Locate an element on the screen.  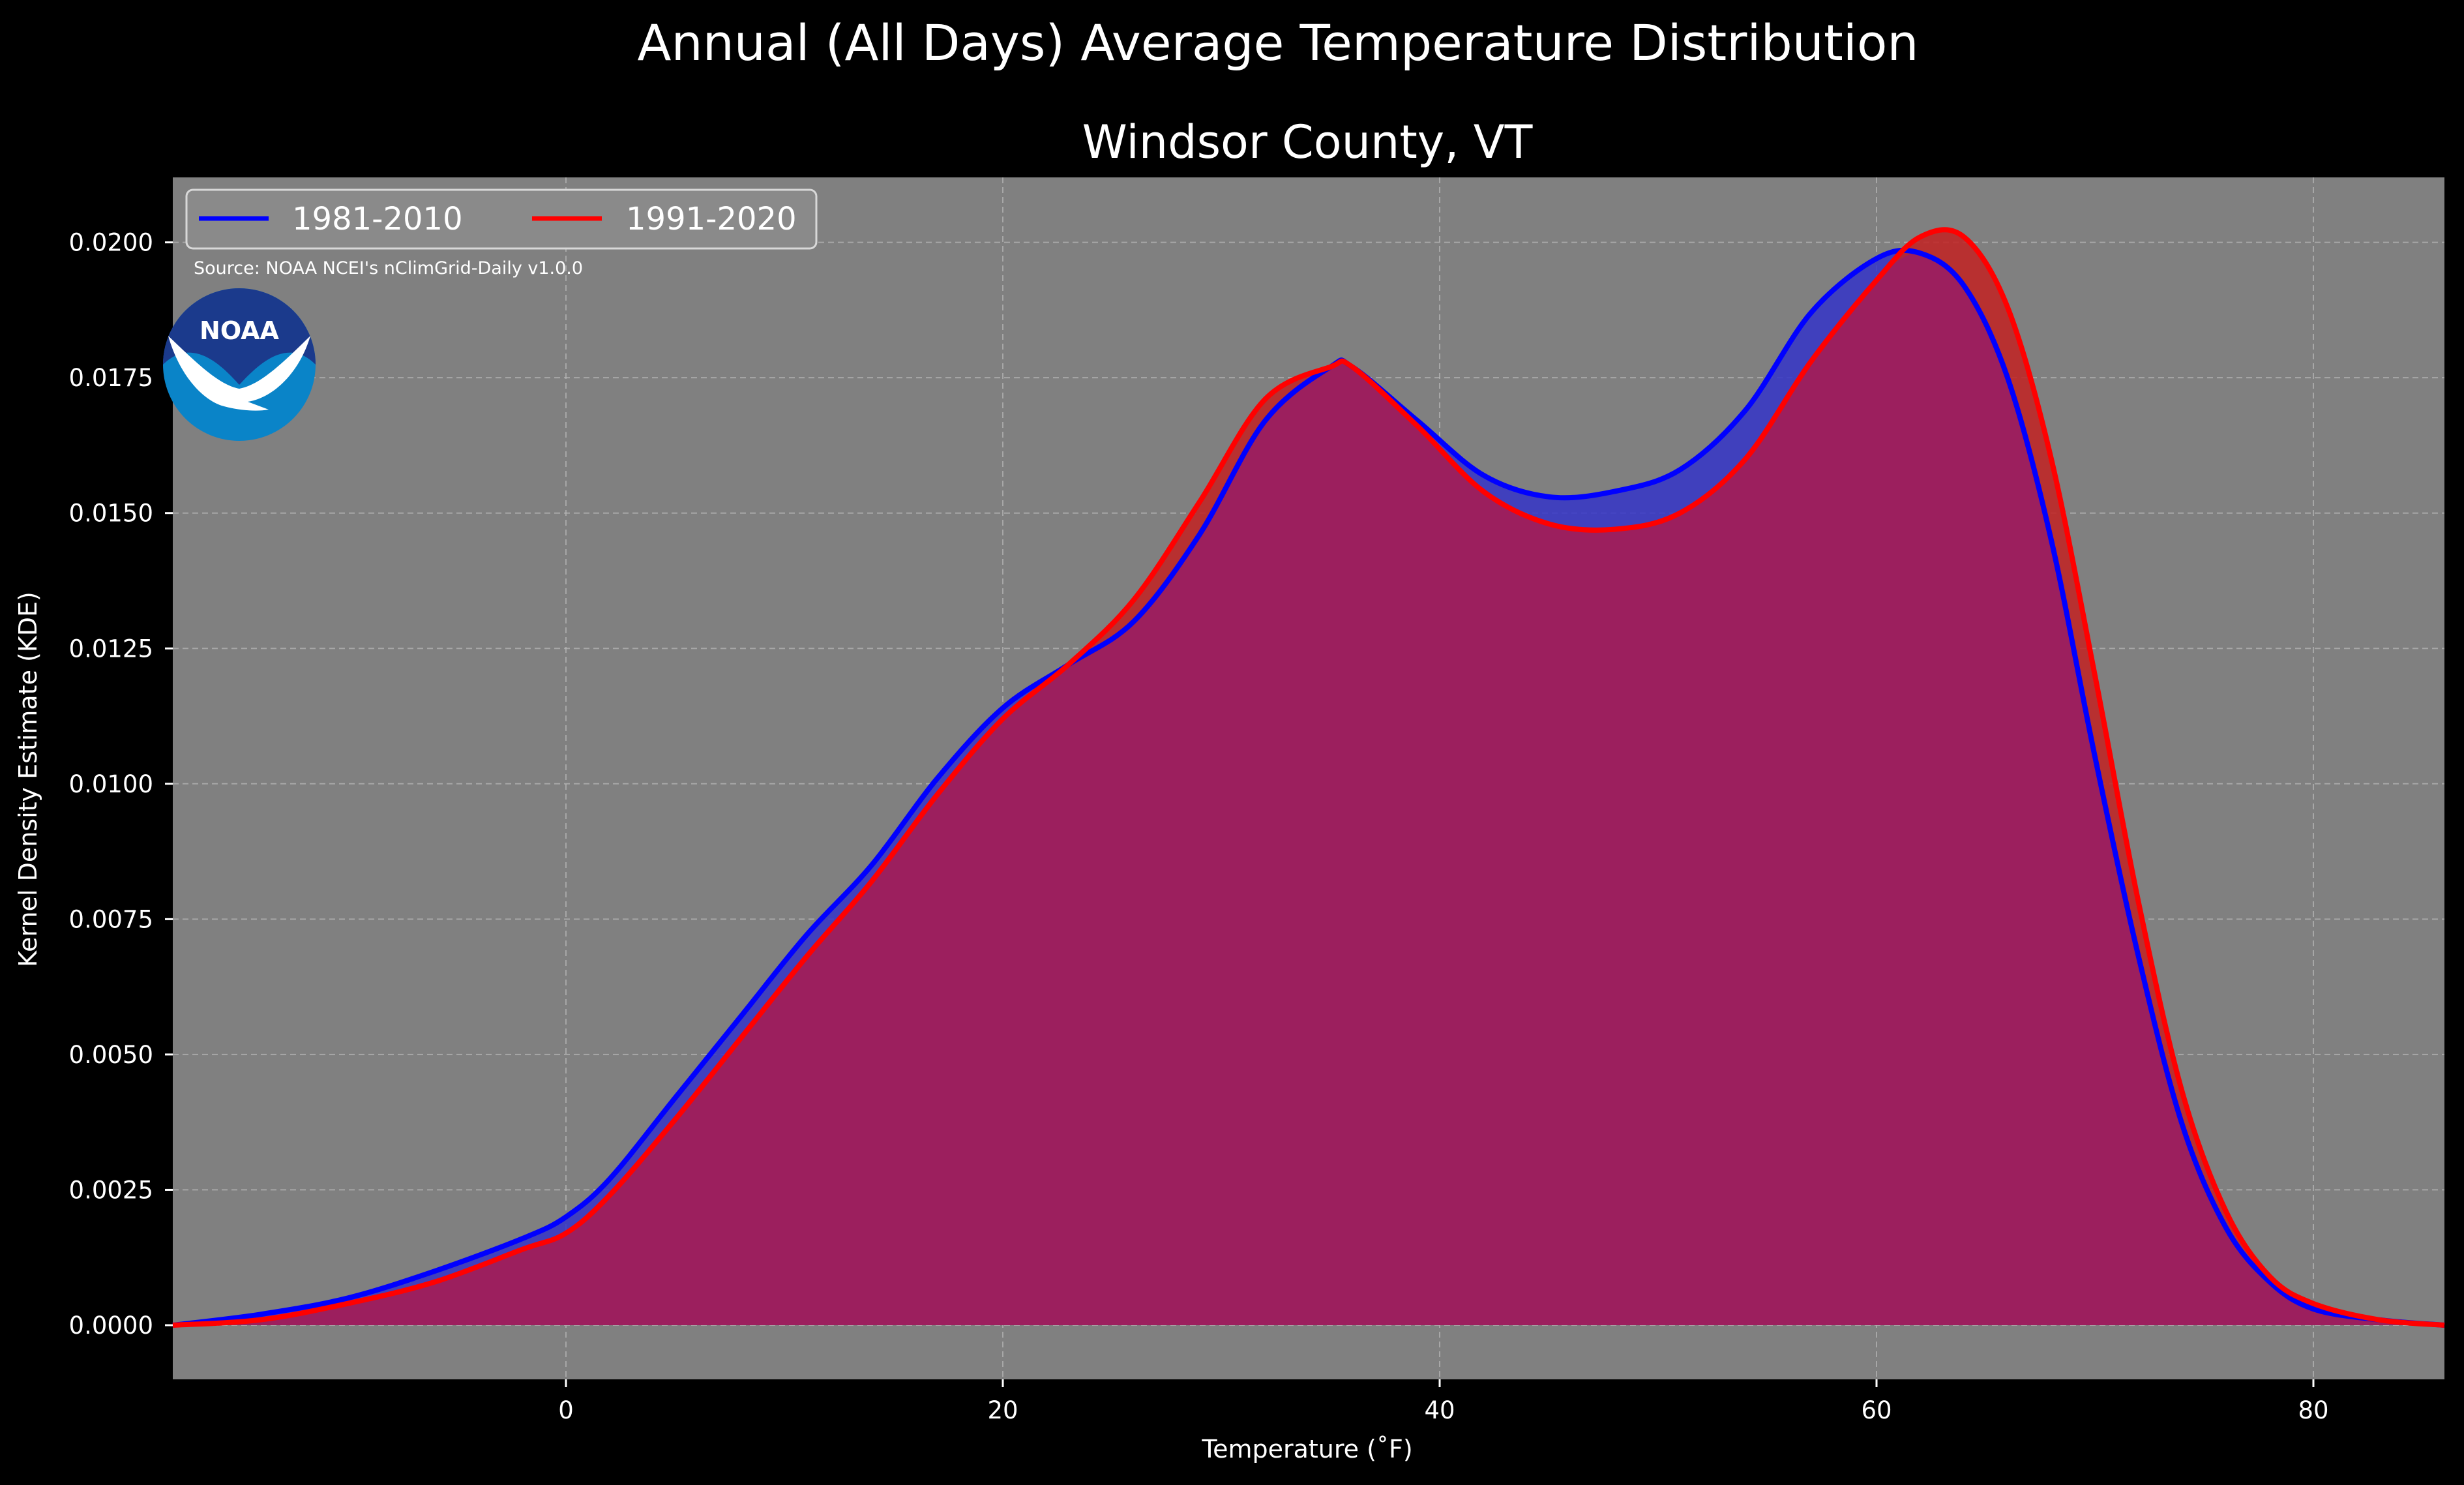
legend-label-1991-2020: 1991-2020 is located at coordinates (711, 219).